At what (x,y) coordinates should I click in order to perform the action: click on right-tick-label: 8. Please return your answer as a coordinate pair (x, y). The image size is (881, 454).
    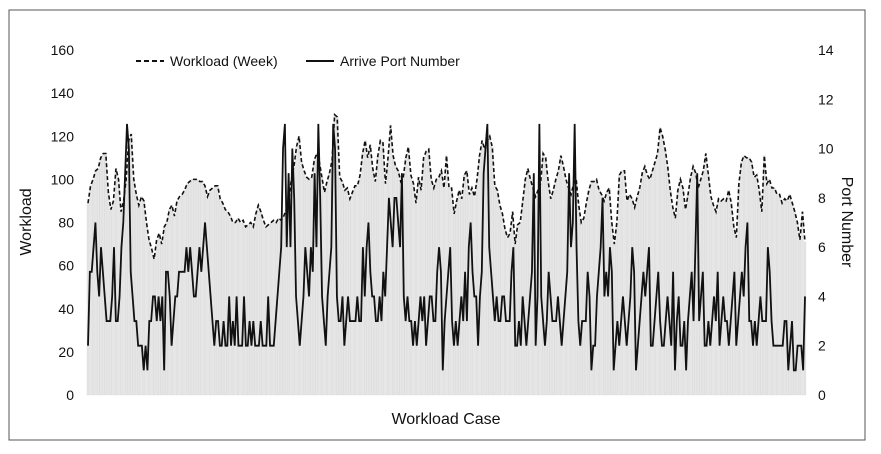
    Looking at the image, I should click on (822, 198).